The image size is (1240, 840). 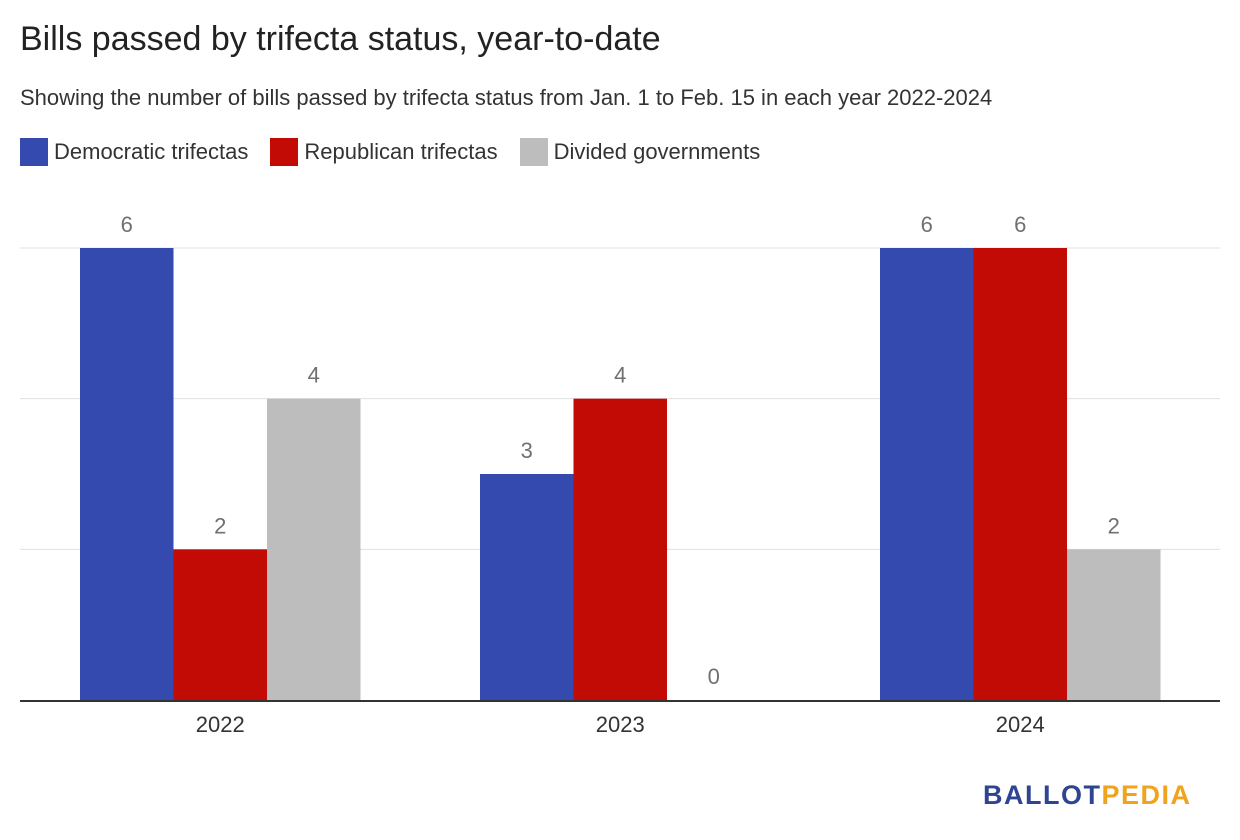 I want to click on x-tick-label: 2022, so click(x=220, y=724).